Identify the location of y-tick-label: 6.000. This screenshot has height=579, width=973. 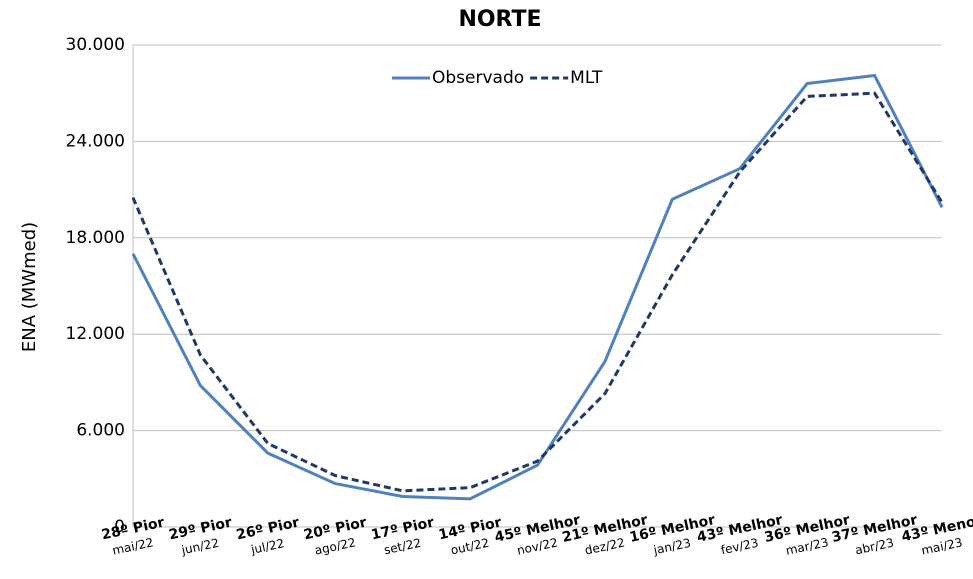
(100, 431).